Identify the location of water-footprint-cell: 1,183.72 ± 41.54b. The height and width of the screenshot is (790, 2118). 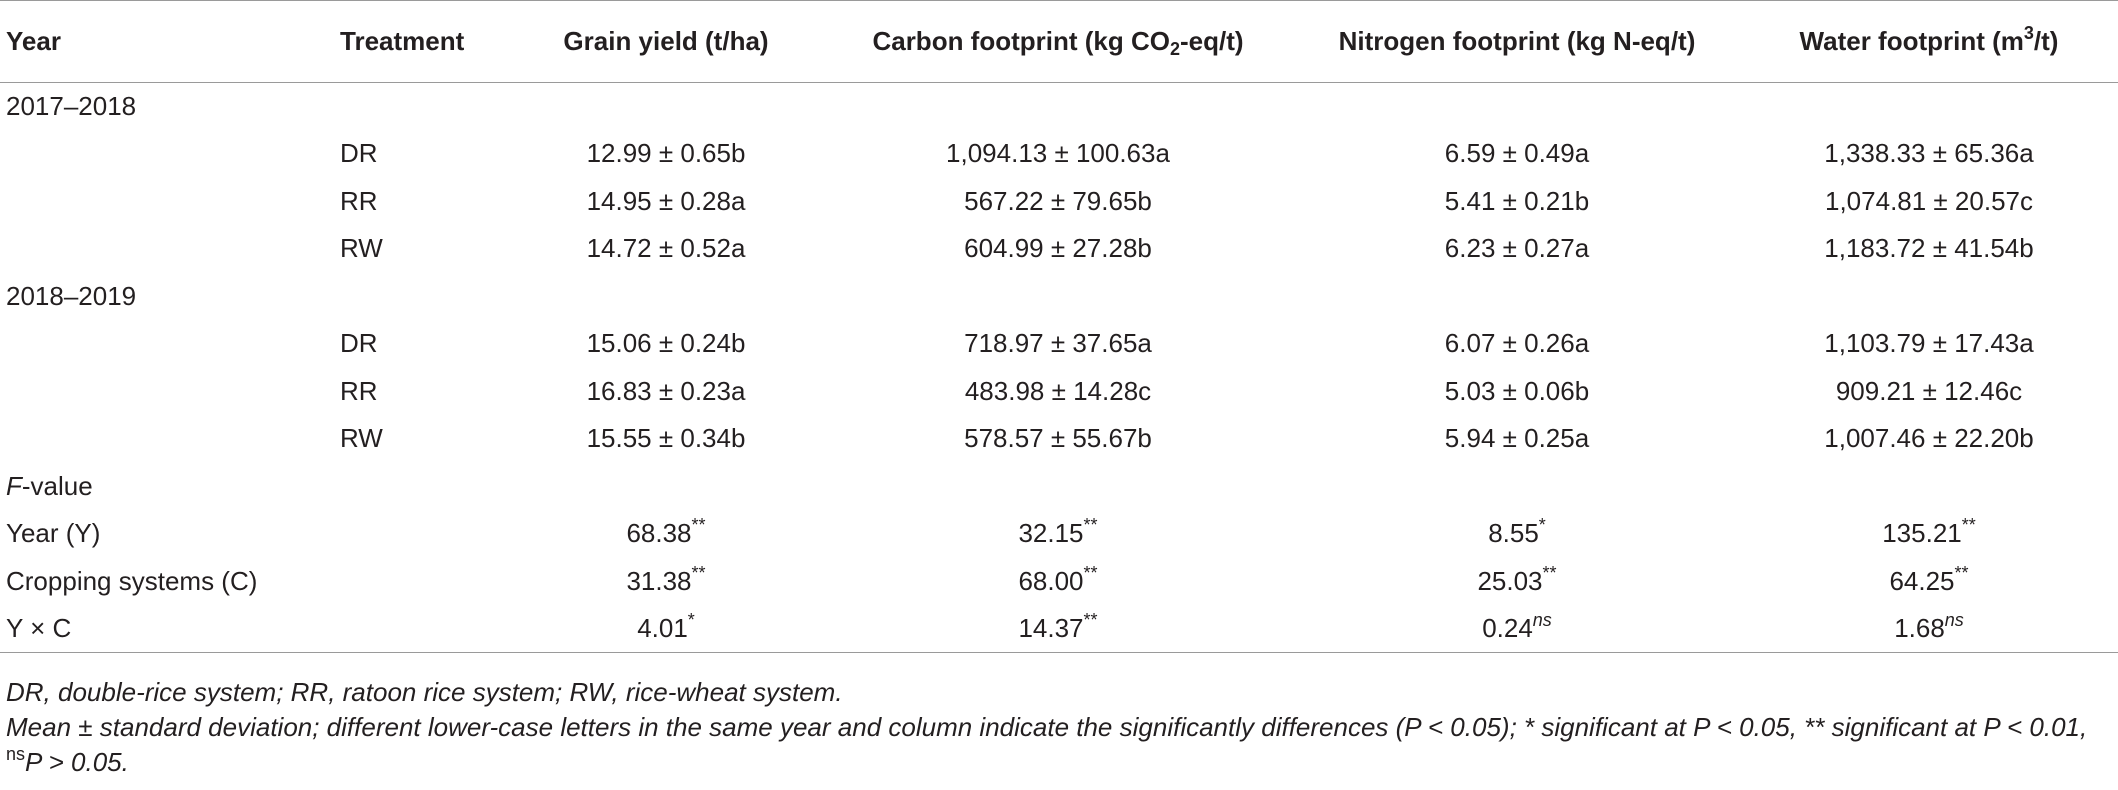
(1929, 248).